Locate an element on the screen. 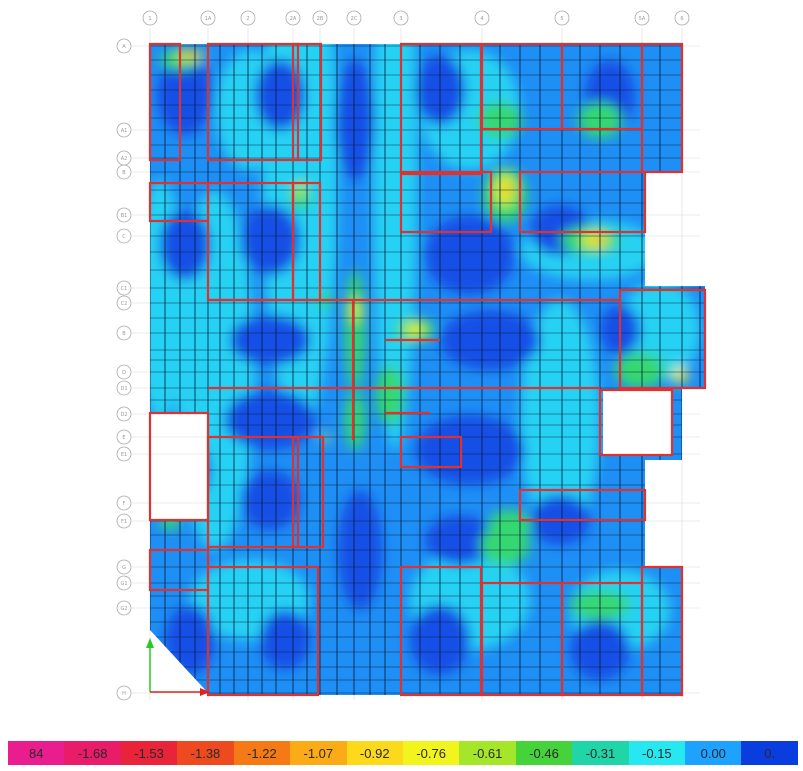 The height and width of the screenshot is (771, 803). row-bubble: C1 is located at coordinates (124, 288).